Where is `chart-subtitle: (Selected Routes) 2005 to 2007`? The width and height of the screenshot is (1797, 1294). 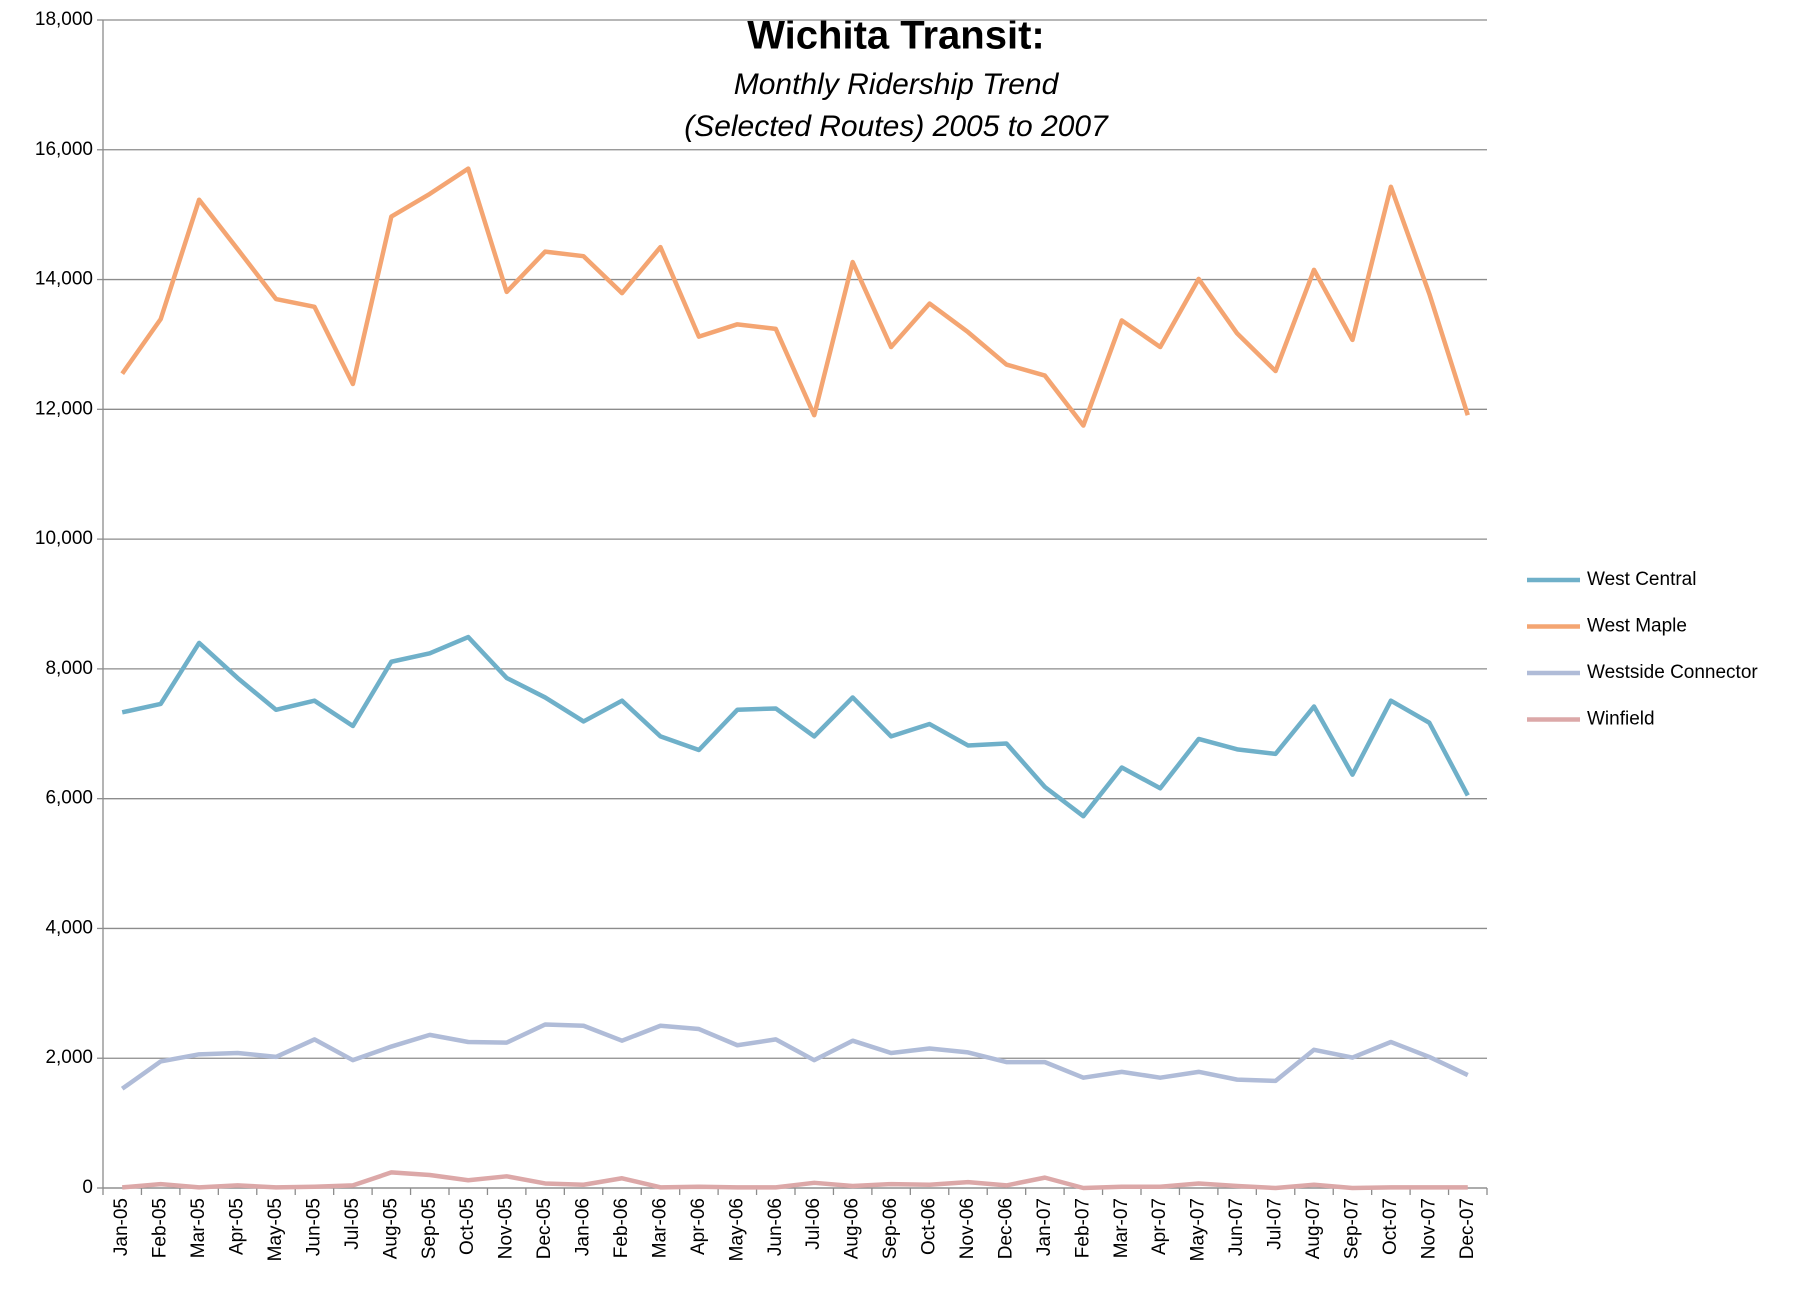 chart-subtitle: (Selected Routes) 2005 to 2007 is located at coordinates (896, 126).